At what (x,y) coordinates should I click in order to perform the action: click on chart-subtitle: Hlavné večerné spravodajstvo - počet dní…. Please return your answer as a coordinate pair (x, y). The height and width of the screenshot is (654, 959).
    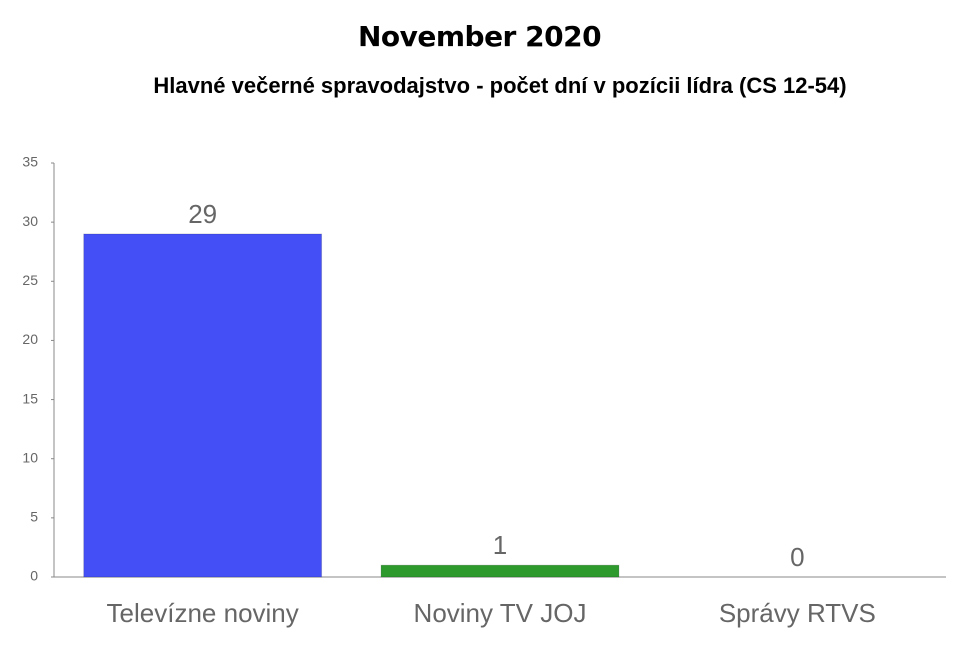
    Looking at the image, I should click on (500, 85).